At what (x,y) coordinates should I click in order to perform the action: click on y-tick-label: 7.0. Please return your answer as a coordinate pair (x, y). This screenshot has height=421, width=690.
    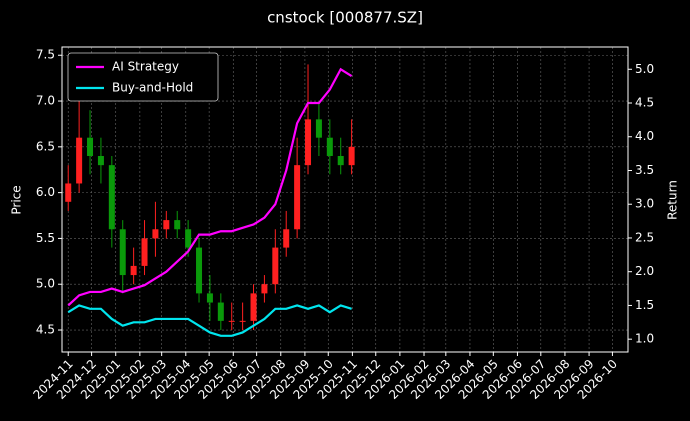
    Looking at the image, I should click on (45, 101).